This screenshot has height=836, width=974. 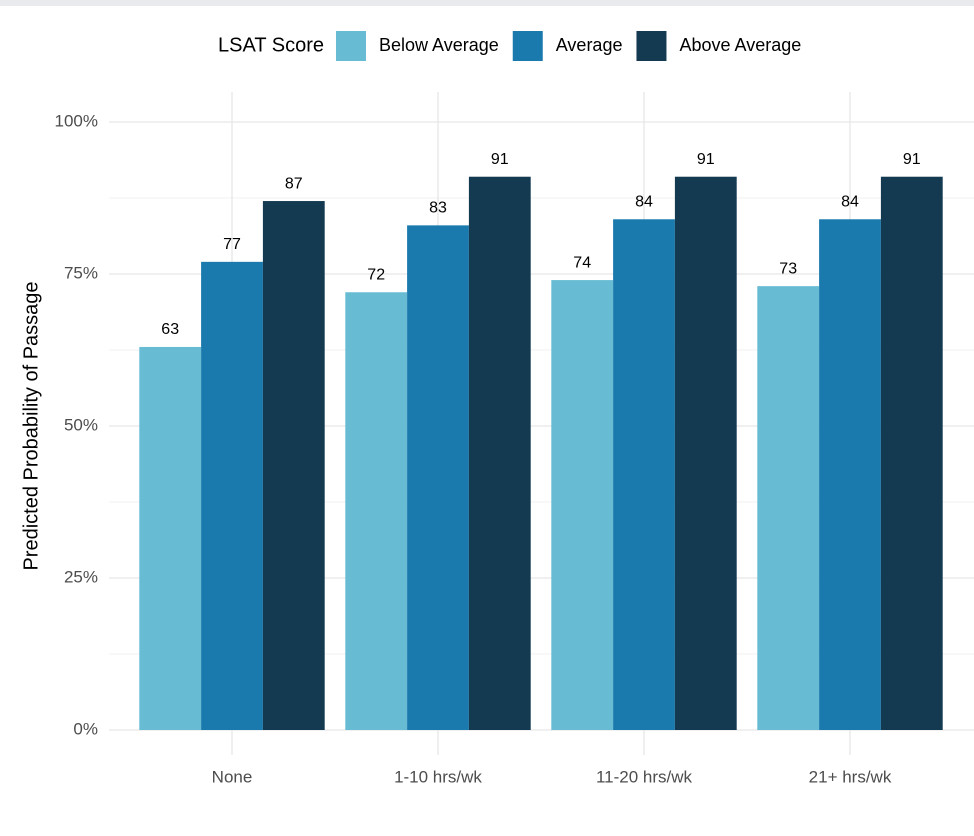 I want to click on data-label: 77, so click(x=232, y=244).